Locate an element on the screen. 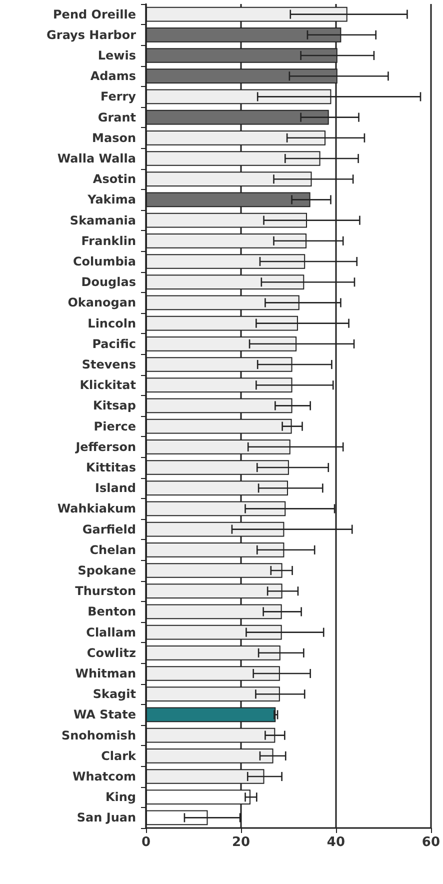  y-tick-label: Kitsap is located at coordinates (114, 405).